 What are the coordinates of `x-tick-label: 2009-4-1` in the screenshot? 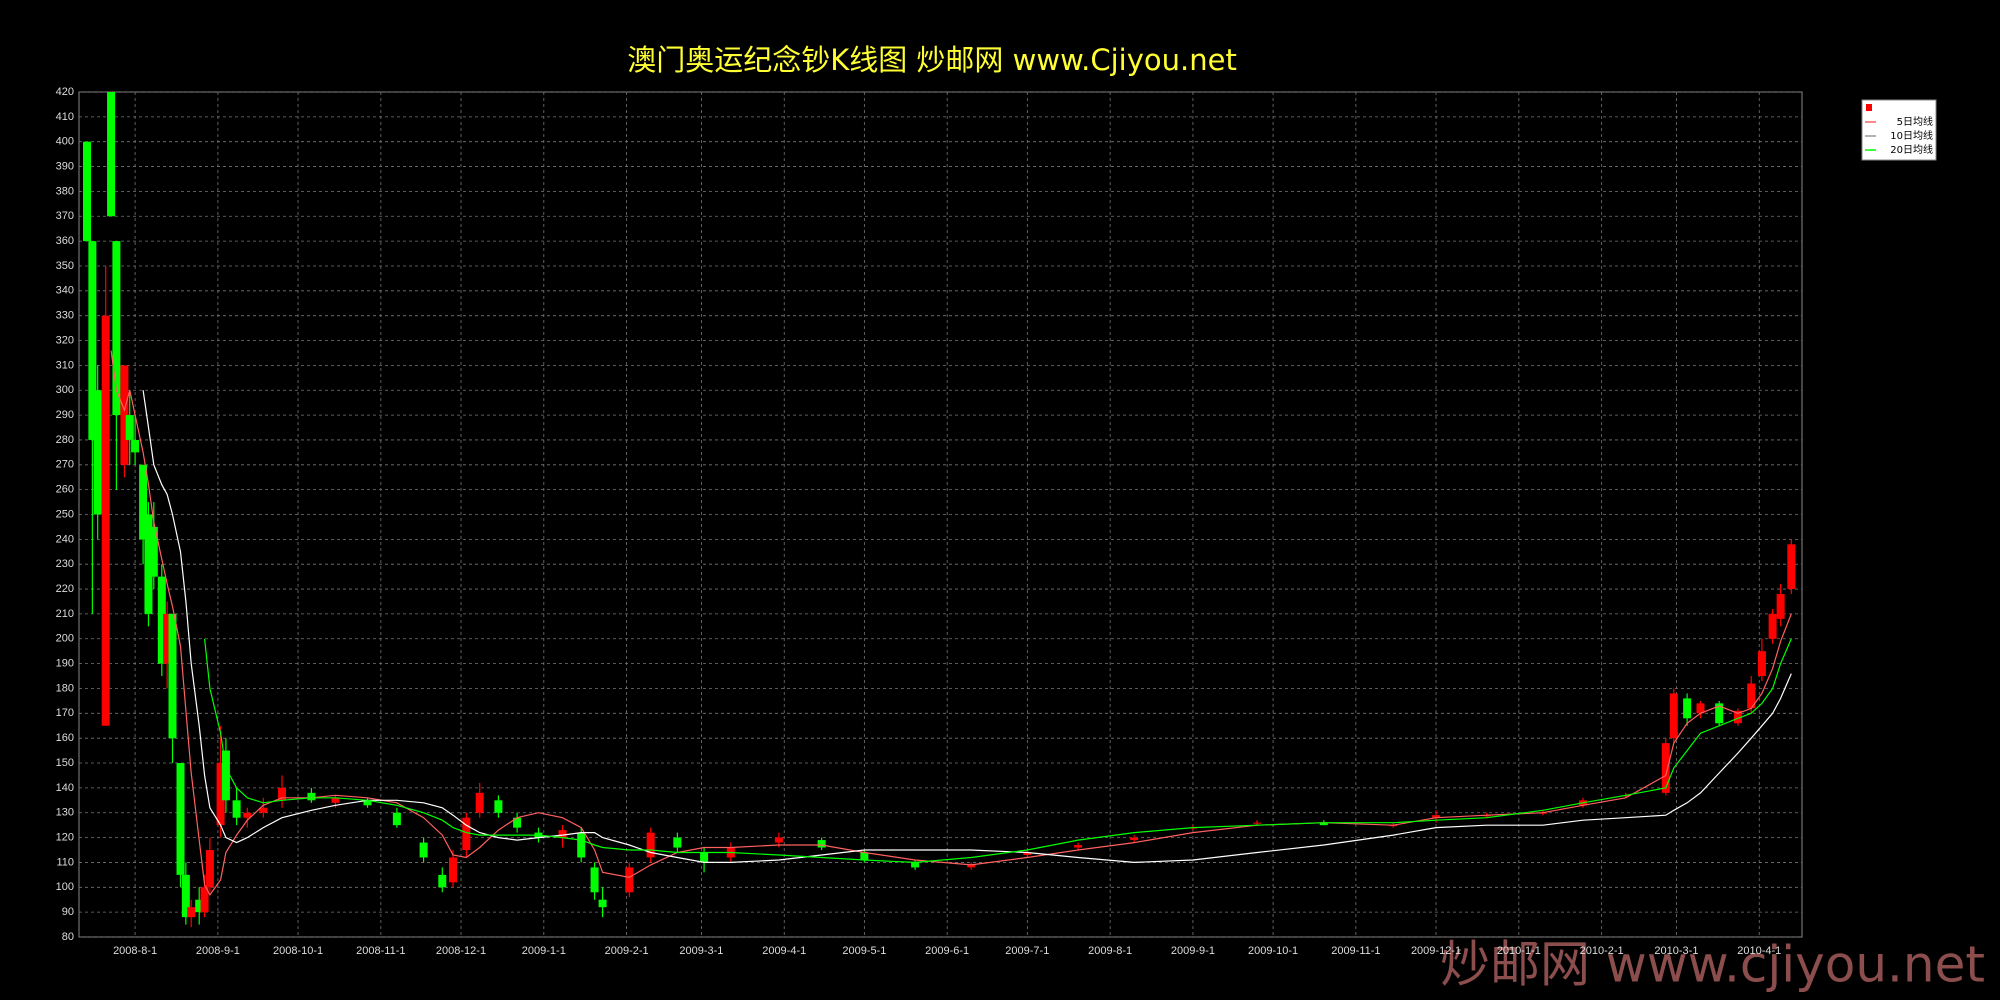 It's located at (784, 951).